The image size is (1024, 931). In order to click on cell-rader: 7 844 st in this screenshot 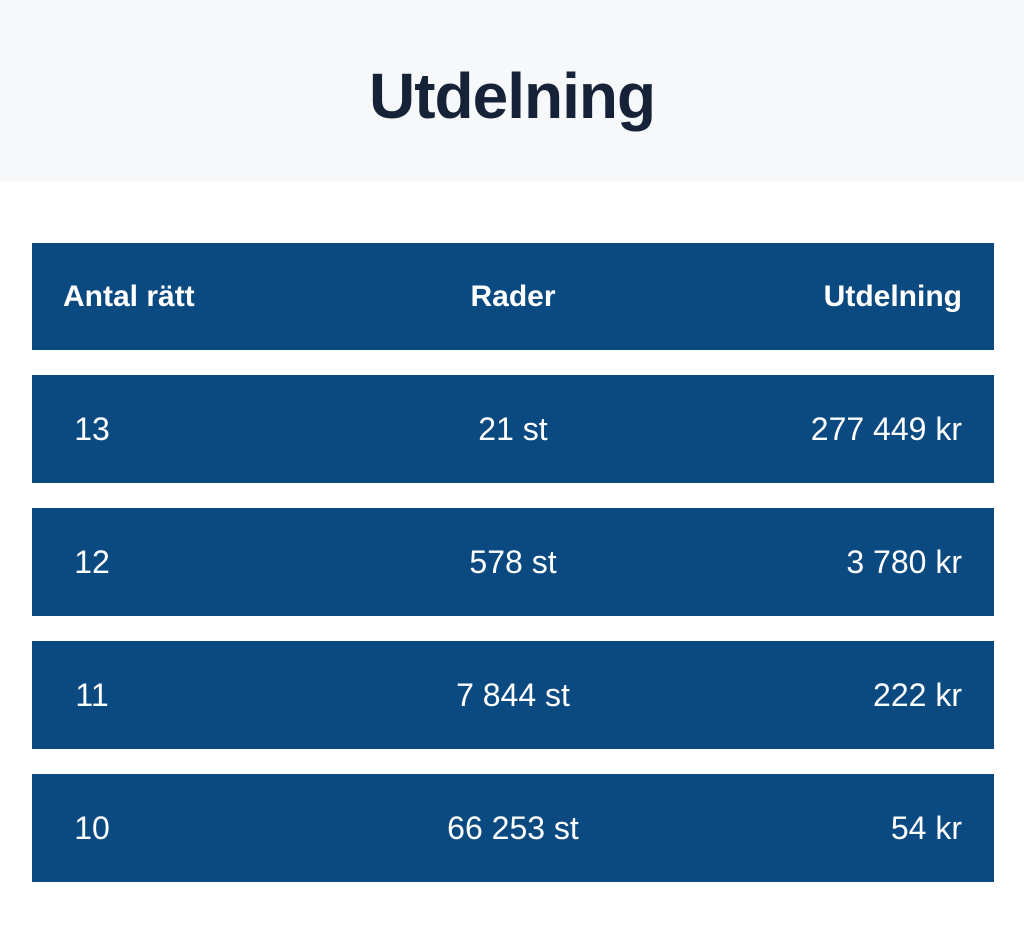, I will do `click(513, 694)`.